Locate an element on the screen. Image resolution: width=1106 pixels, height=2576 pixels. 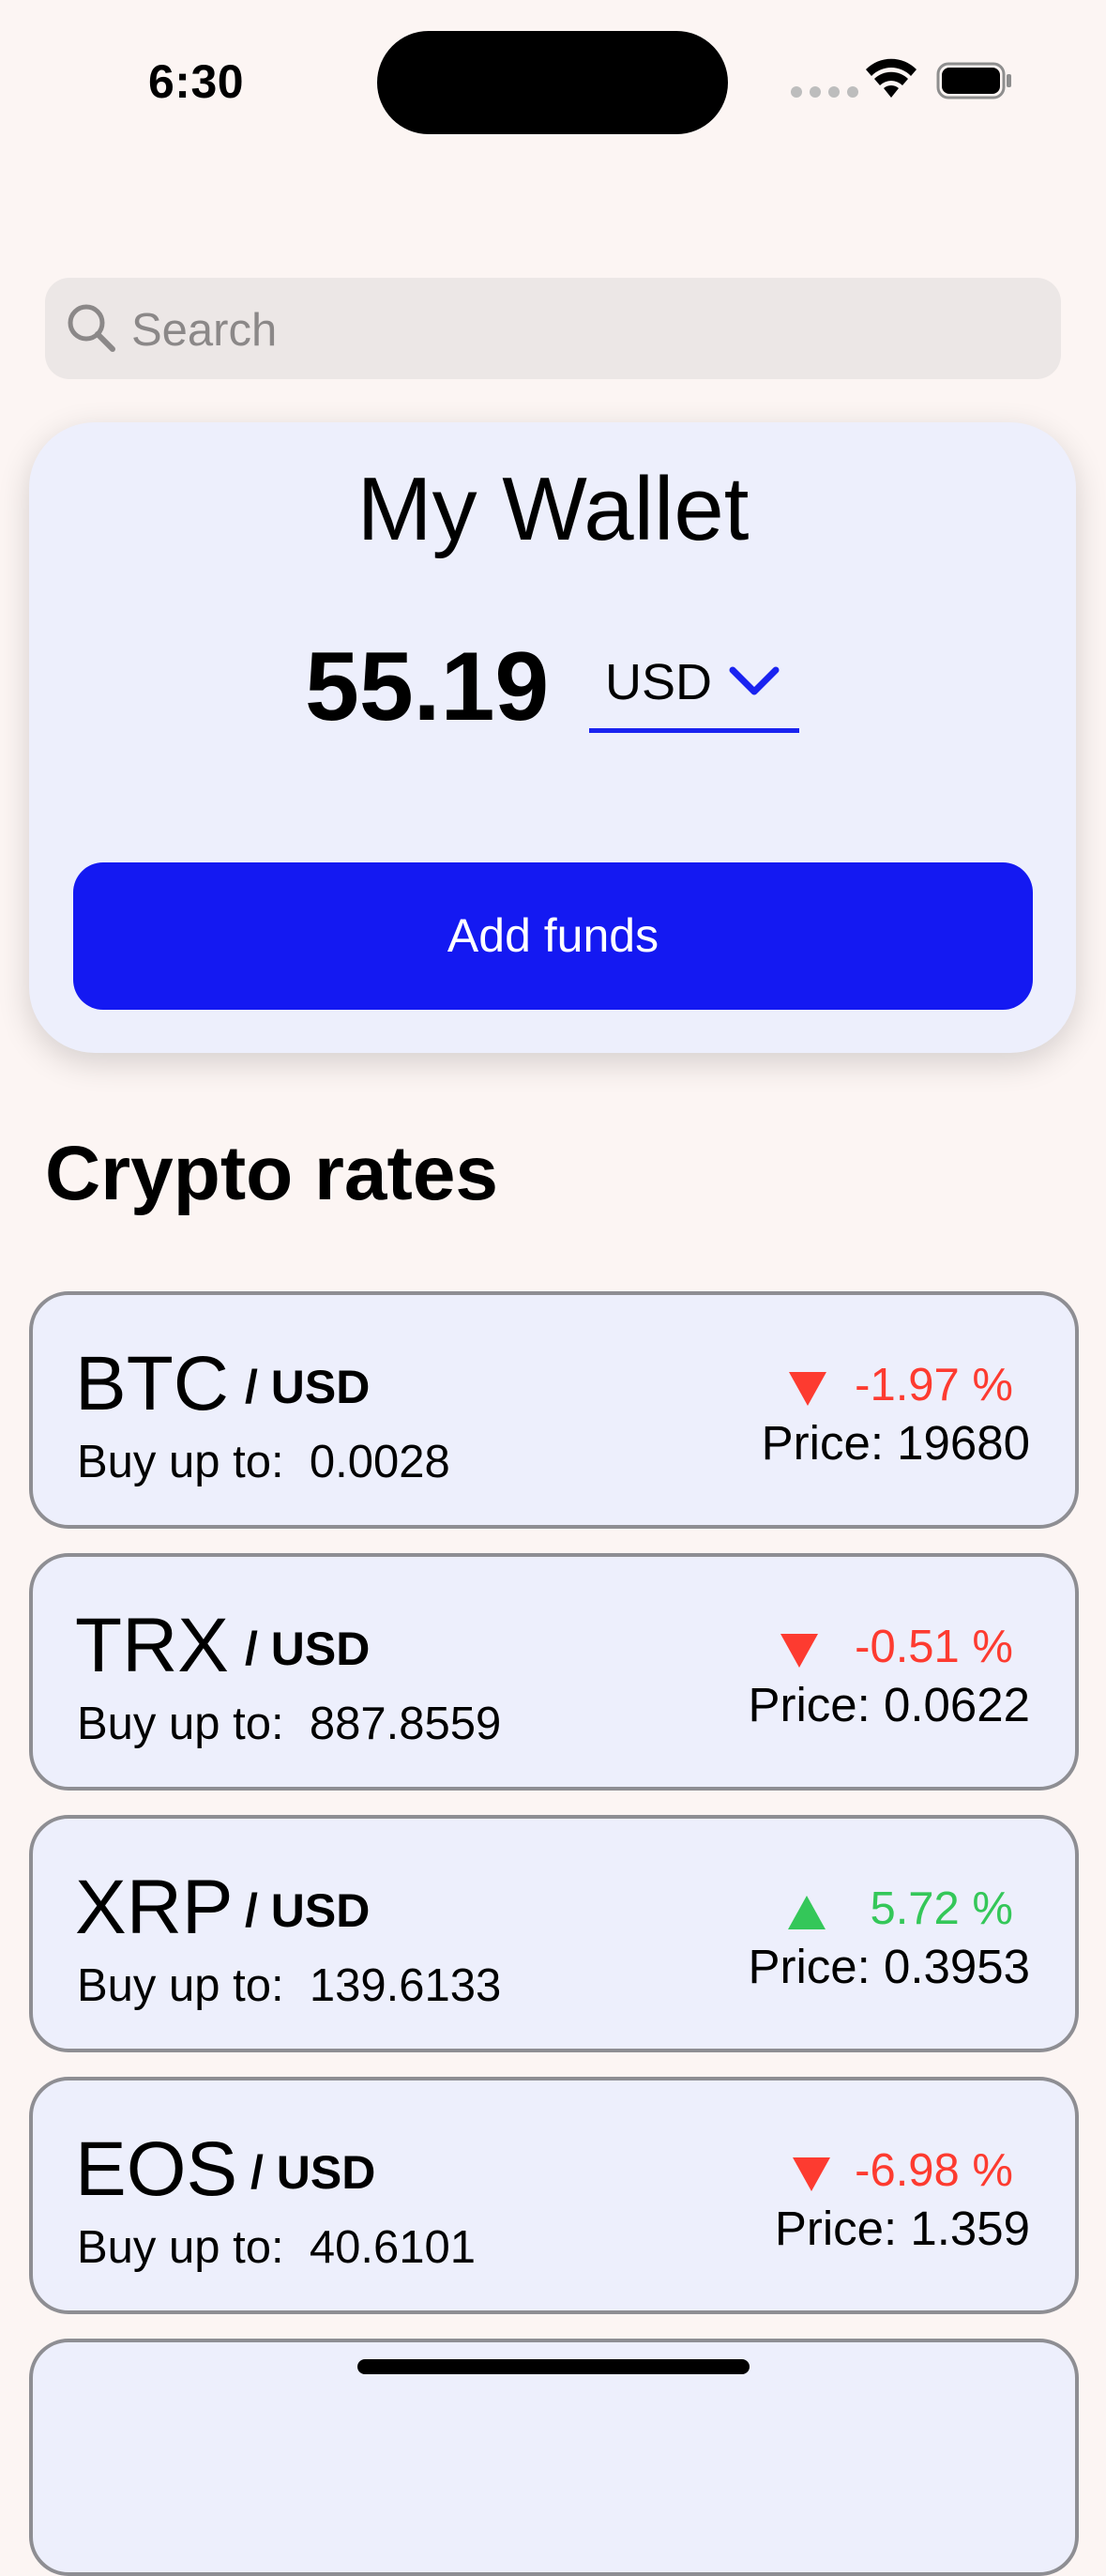
buy-up-to-line: Buy up to: 887.8559 is located at coordinates (289, 1724).